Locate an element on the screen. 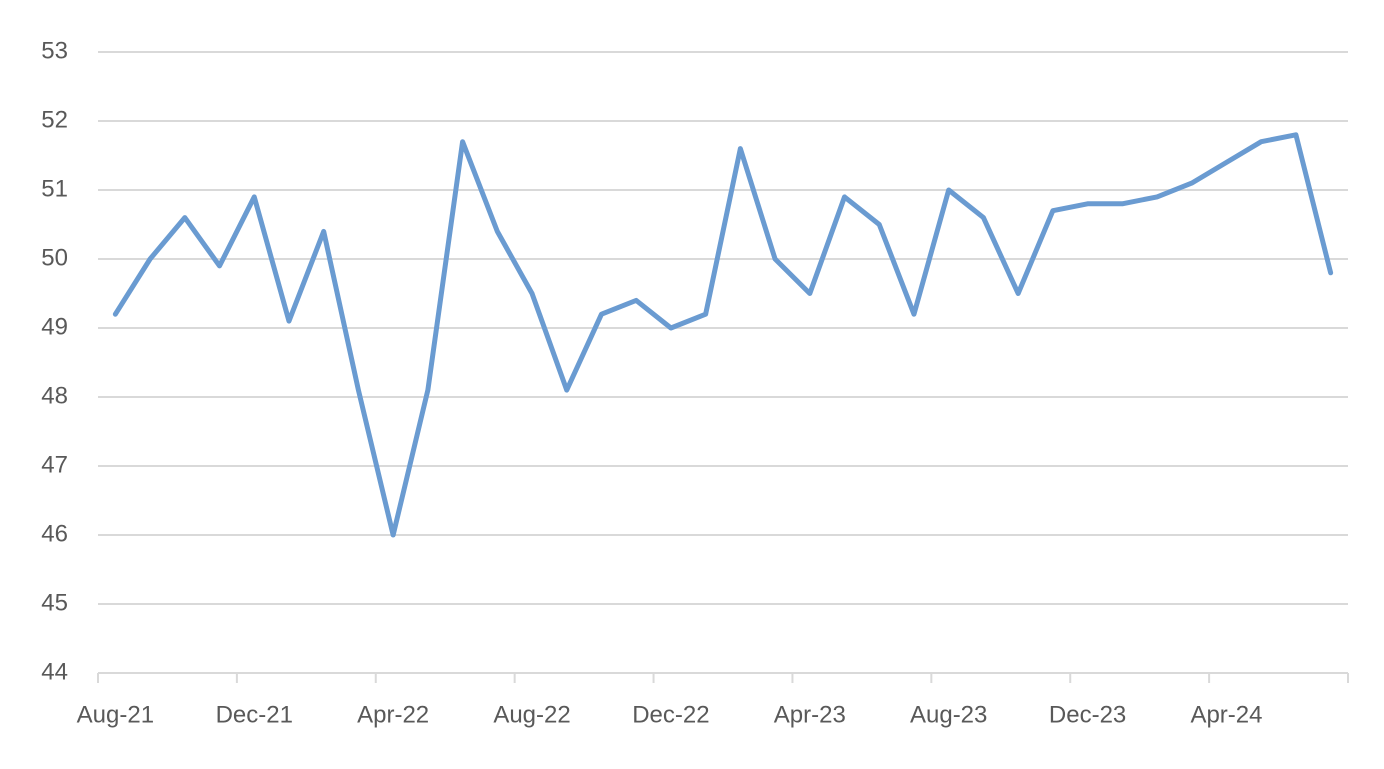  y-tick-label: 53 is located at coordinates (54, 50).